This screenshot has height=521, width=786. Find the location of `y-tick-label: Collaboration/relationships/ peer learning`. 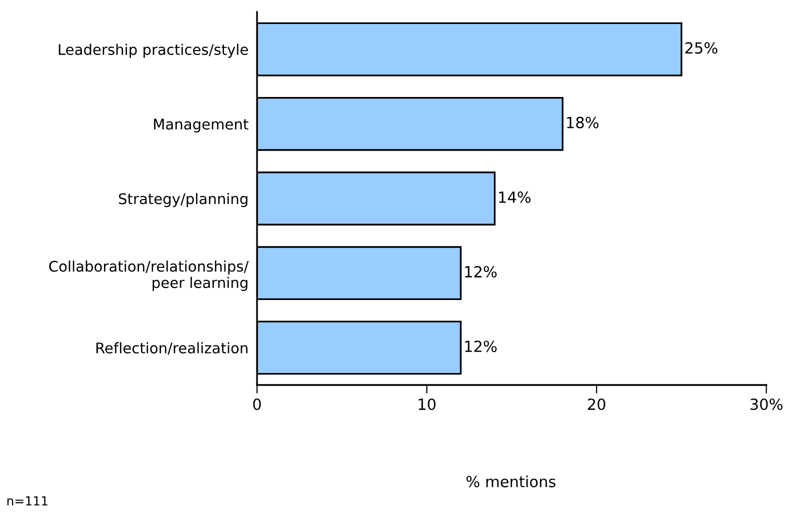

y-tick-label: Collaboration/relationships/ peer learning is located at coordinates (149, 275).